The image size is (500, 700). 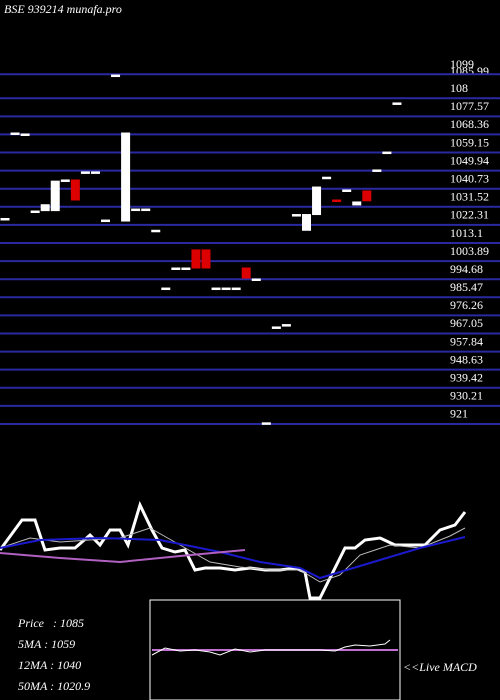 I want to click on y-tick-label: 957.84, so click(x=466, y=341).